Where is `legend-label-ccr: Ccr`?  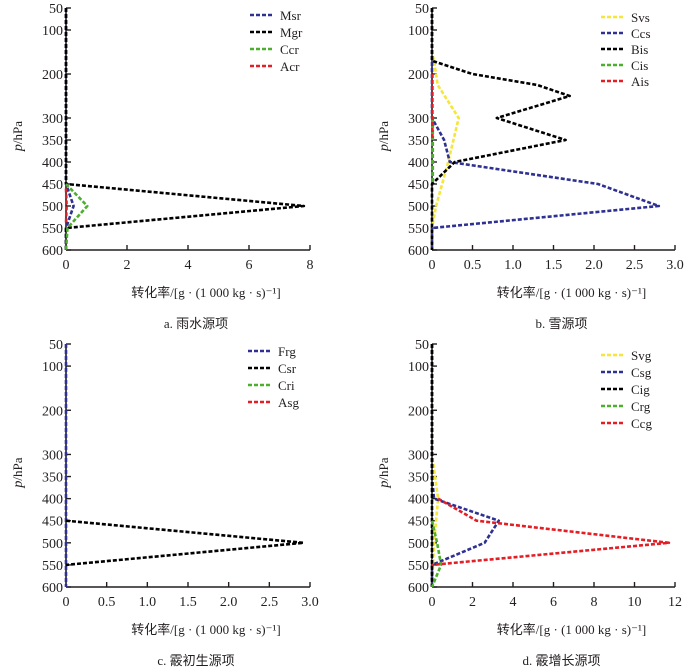
legend-label-ccr: Ccr is located at coordinates (289, 49).